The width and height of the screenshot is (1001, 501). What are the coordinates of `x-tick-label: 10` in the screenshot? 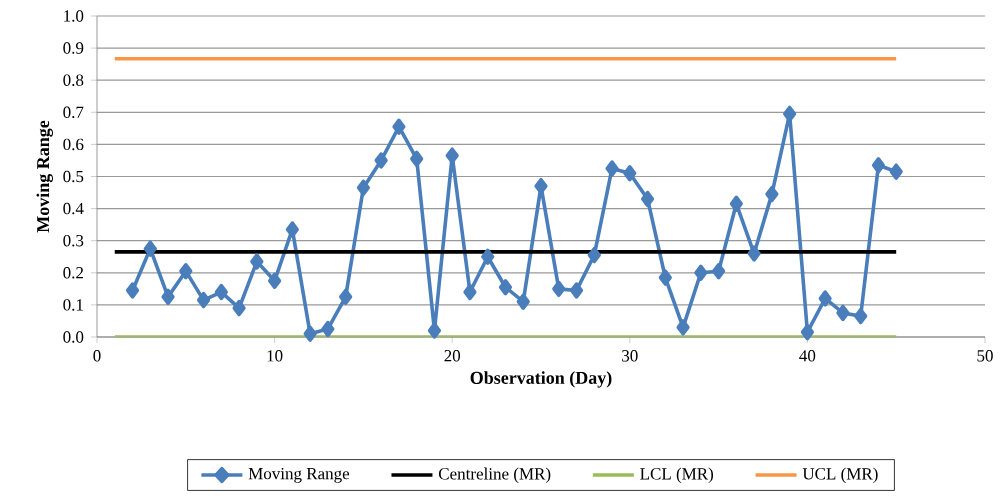 It's located at (275, 356).